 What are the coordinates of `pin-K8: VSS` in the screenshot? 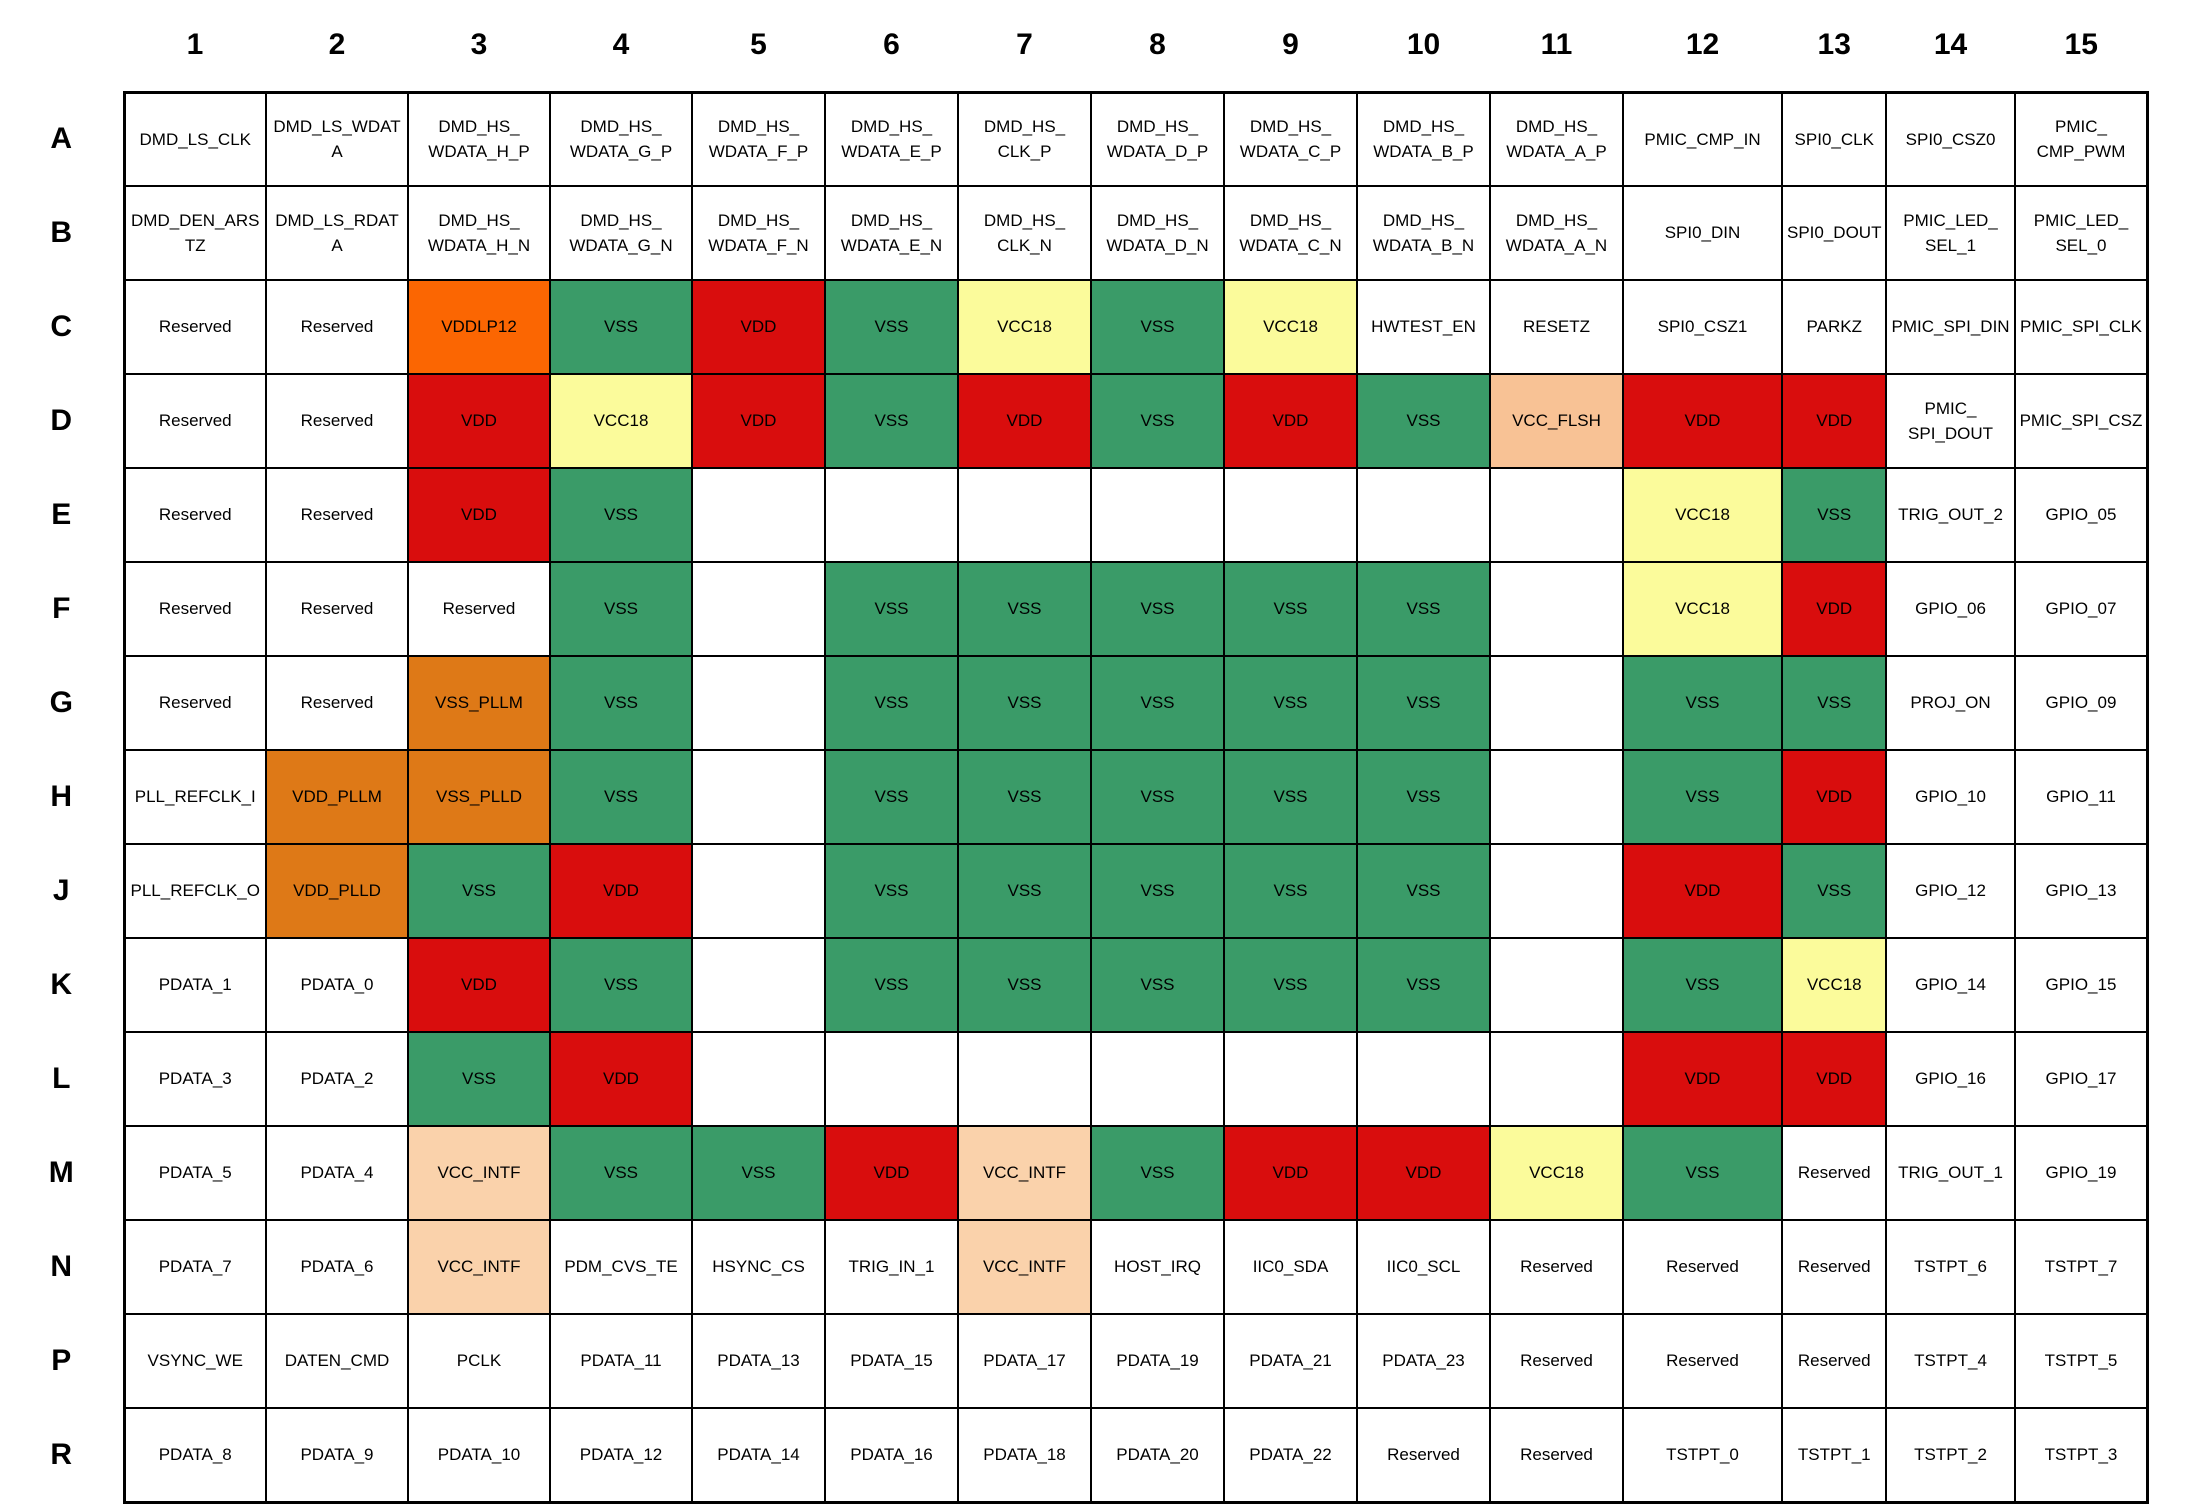 It's located at (1157, 985).